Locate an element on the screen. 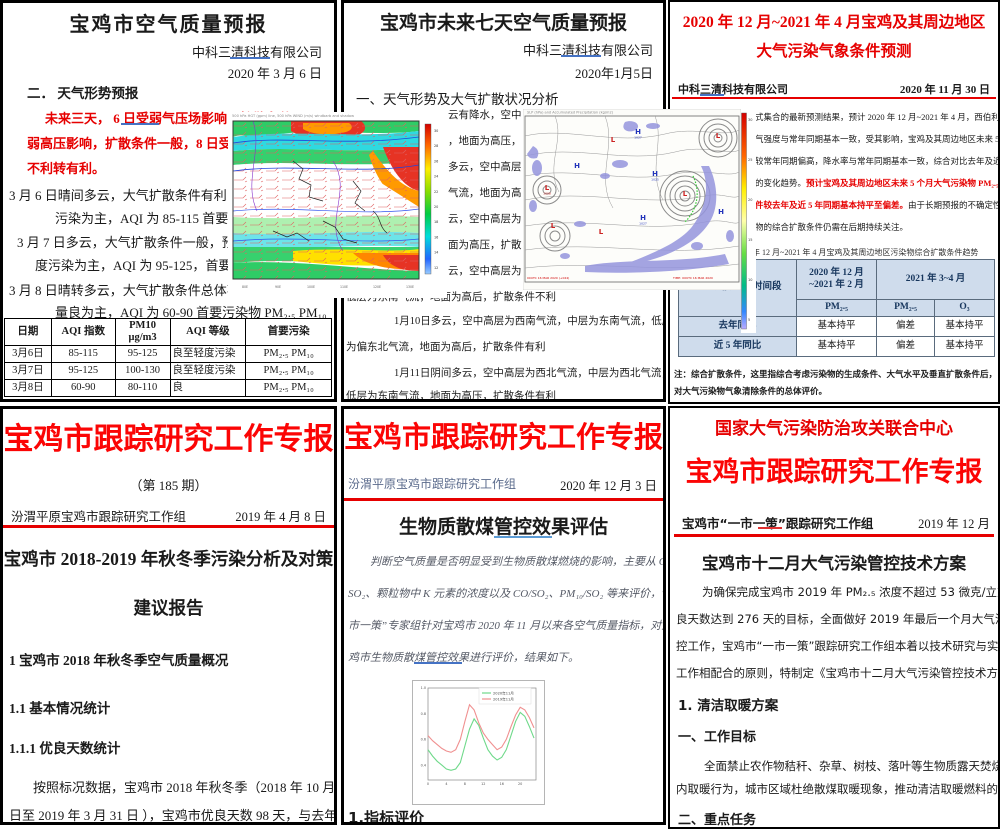  svg-text: 15 is located at coordinates (750, 240).